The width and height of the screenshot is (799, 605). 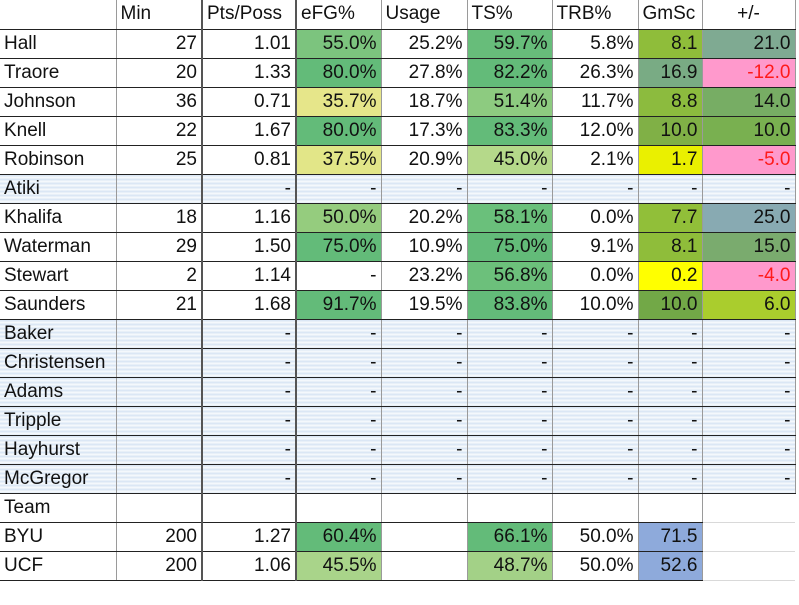 What do you see at coordinates (58, 478) in the screenshot?
I see `player-name-cell: McGregor` at bounding box center [58, 478].